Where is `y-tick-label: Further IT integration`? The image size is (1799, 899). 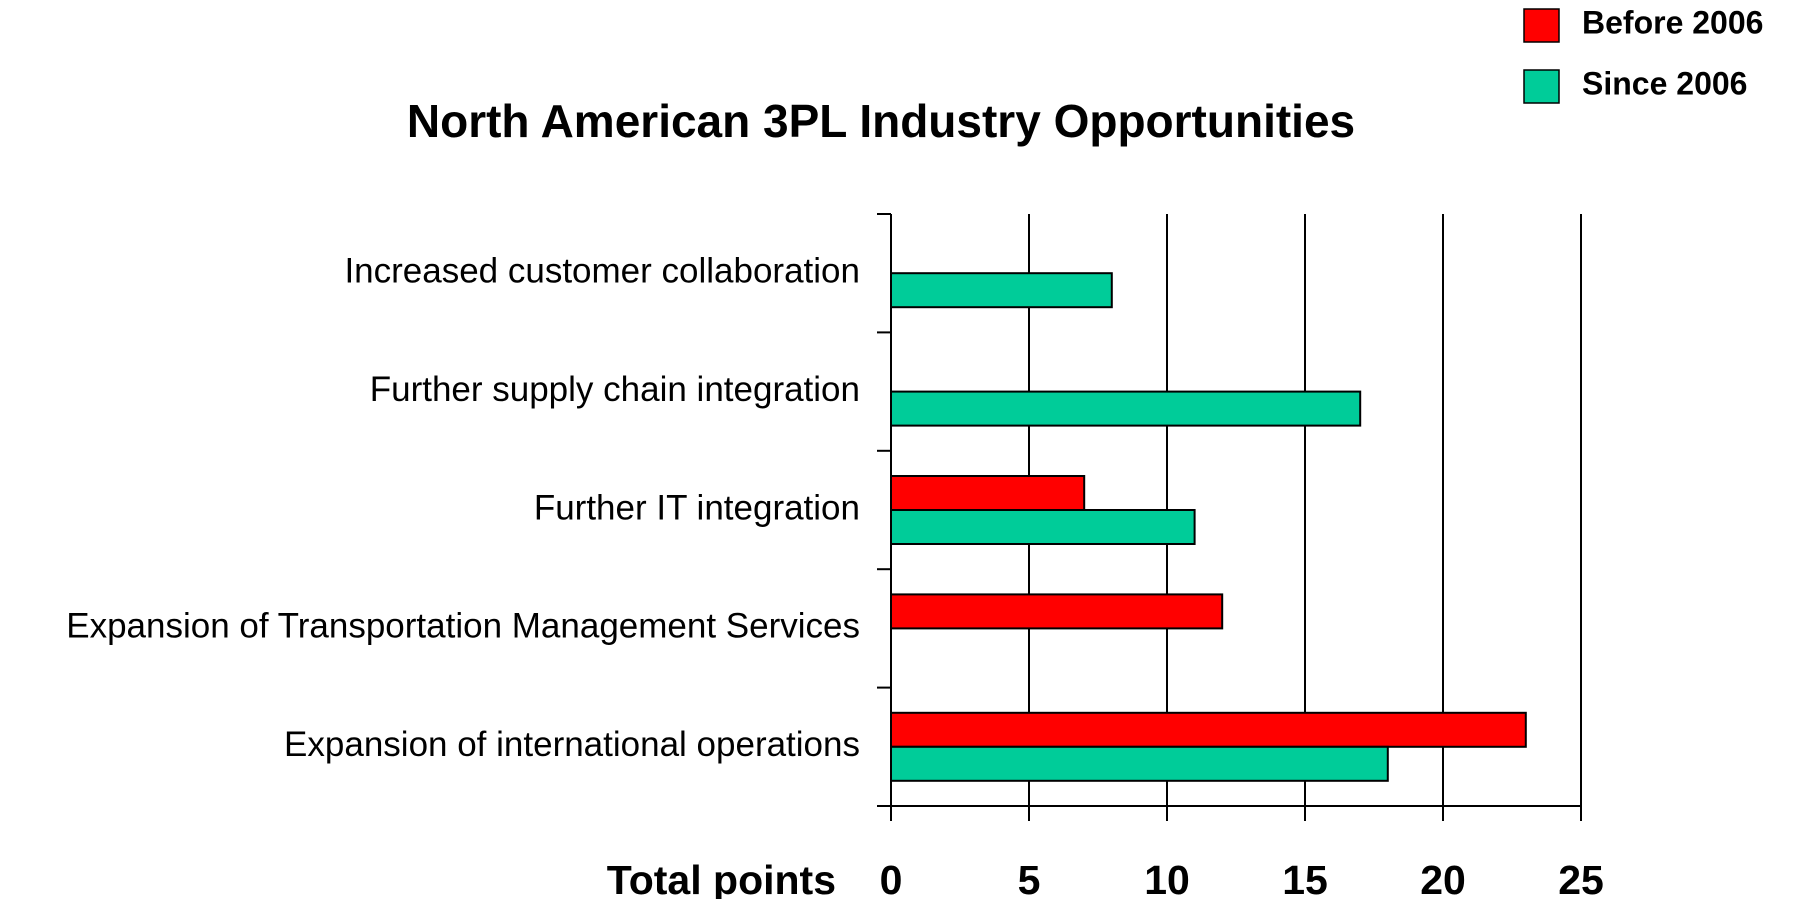 y-tick-label: Further IT integration is located at coordinates (697, 507).